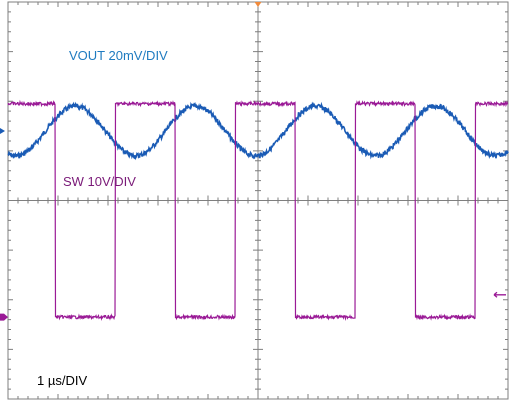 The image size is (510, 402). What do you see at coordinates (52, 380) in the screenshot?
I see `timebase-mu: µ` at bounding box center [52, 380].